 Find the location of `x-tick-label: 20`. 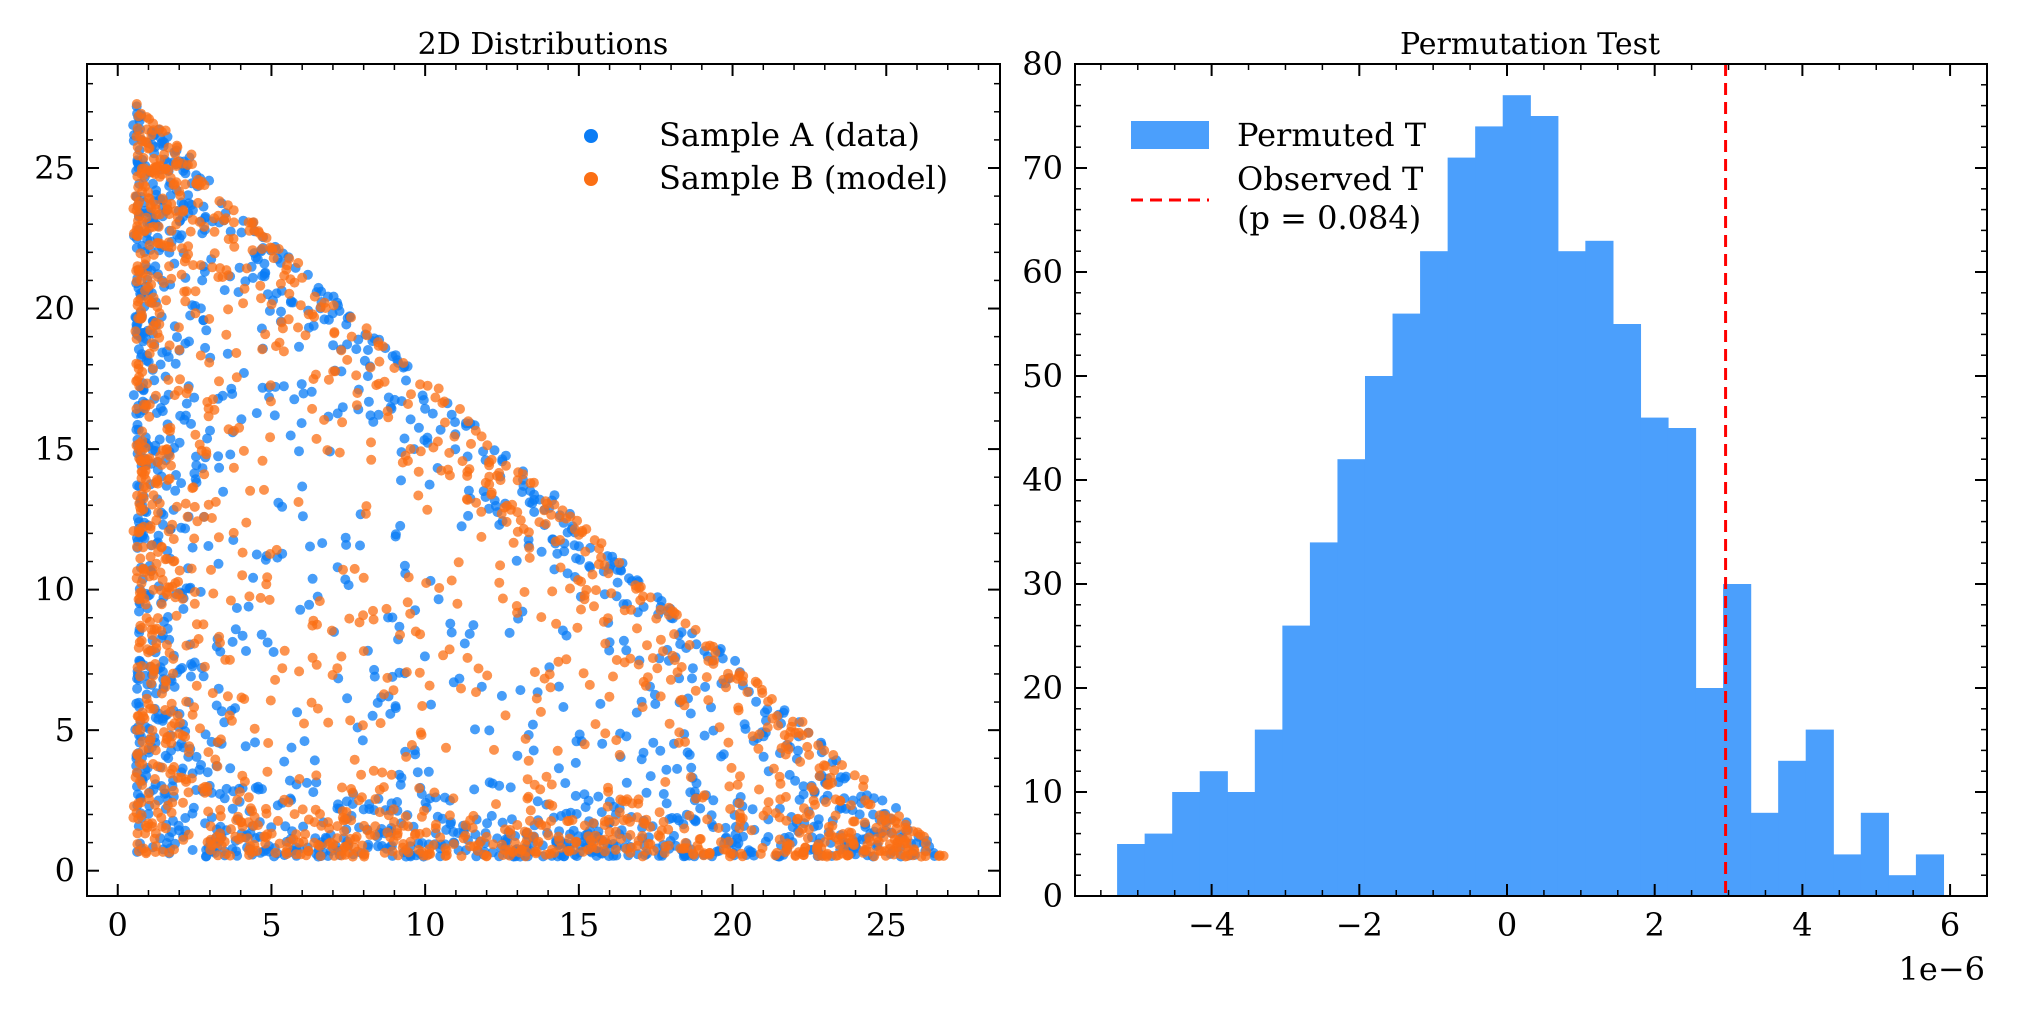

x-tick-label: 20 is located at coordinates (732, 925).